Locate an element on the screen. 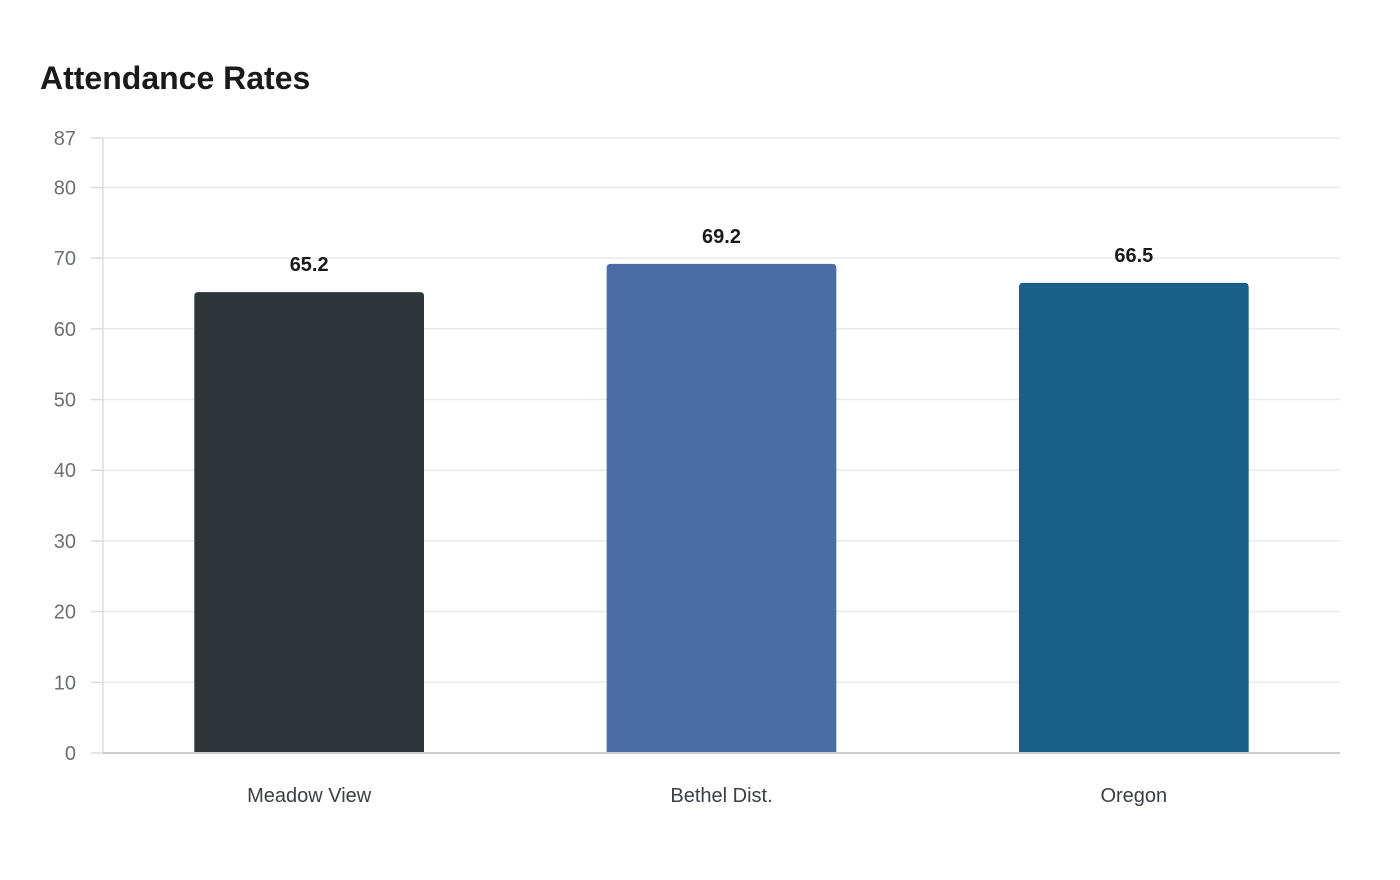 This screenshot has width=1400, height=880. y-tick-label: 20 is located at coordinates (65, 613).